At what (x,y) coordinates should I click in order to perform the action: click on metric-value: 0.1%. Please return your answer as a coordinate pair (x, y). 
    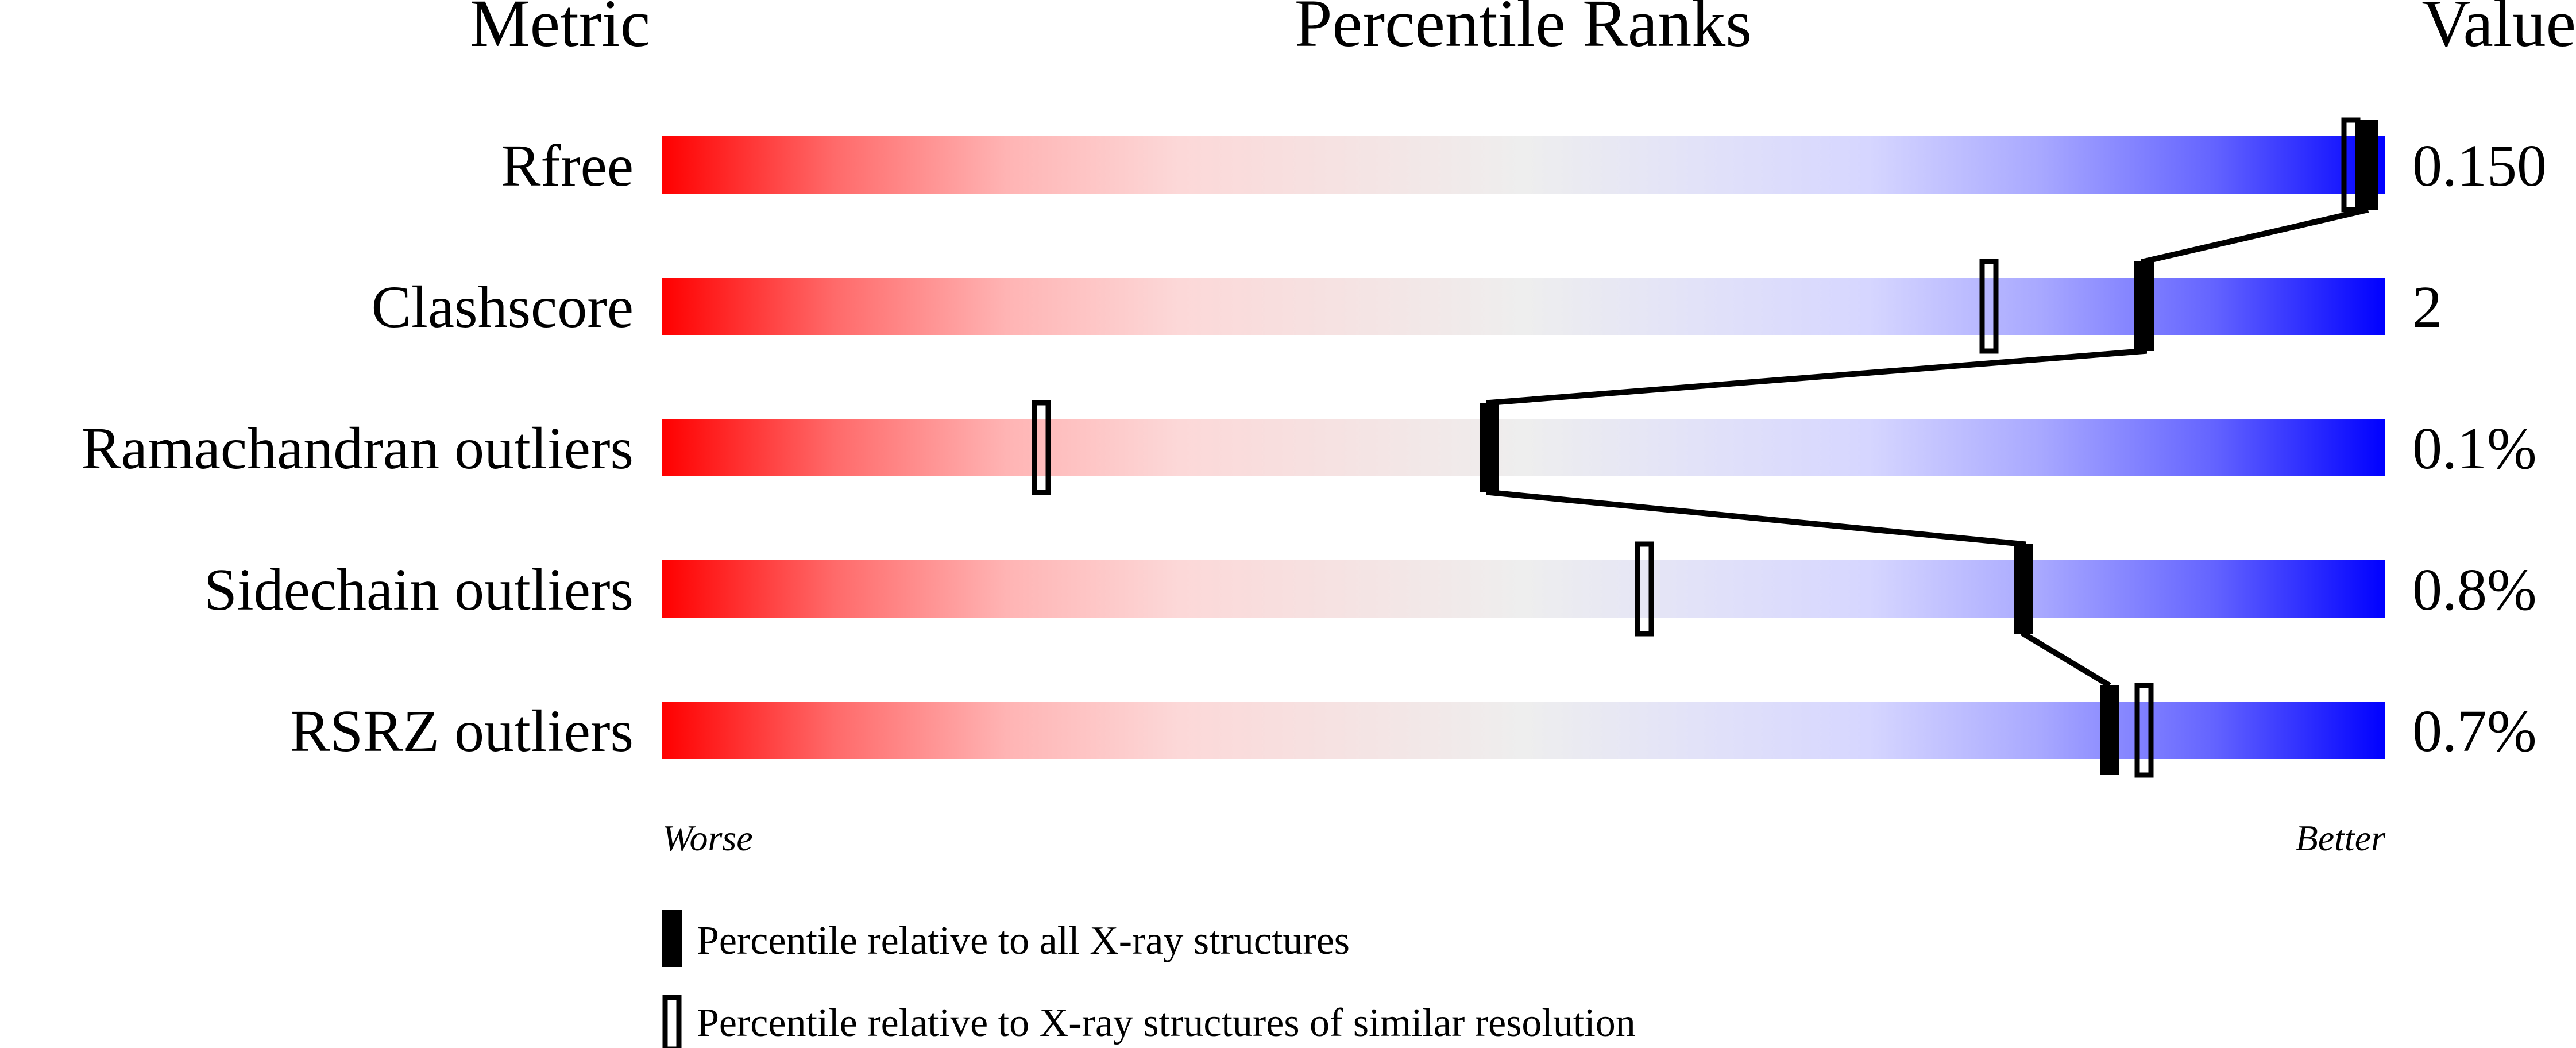
    Looking at the image, I should click on (2474, 448).